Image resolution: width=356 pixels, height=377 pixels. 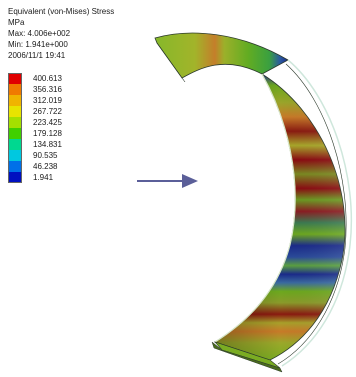 What do you see at coordinates (45, 155) in the screenshot?
I see `legend-label: 90.535` at bounding box center [45, 155].